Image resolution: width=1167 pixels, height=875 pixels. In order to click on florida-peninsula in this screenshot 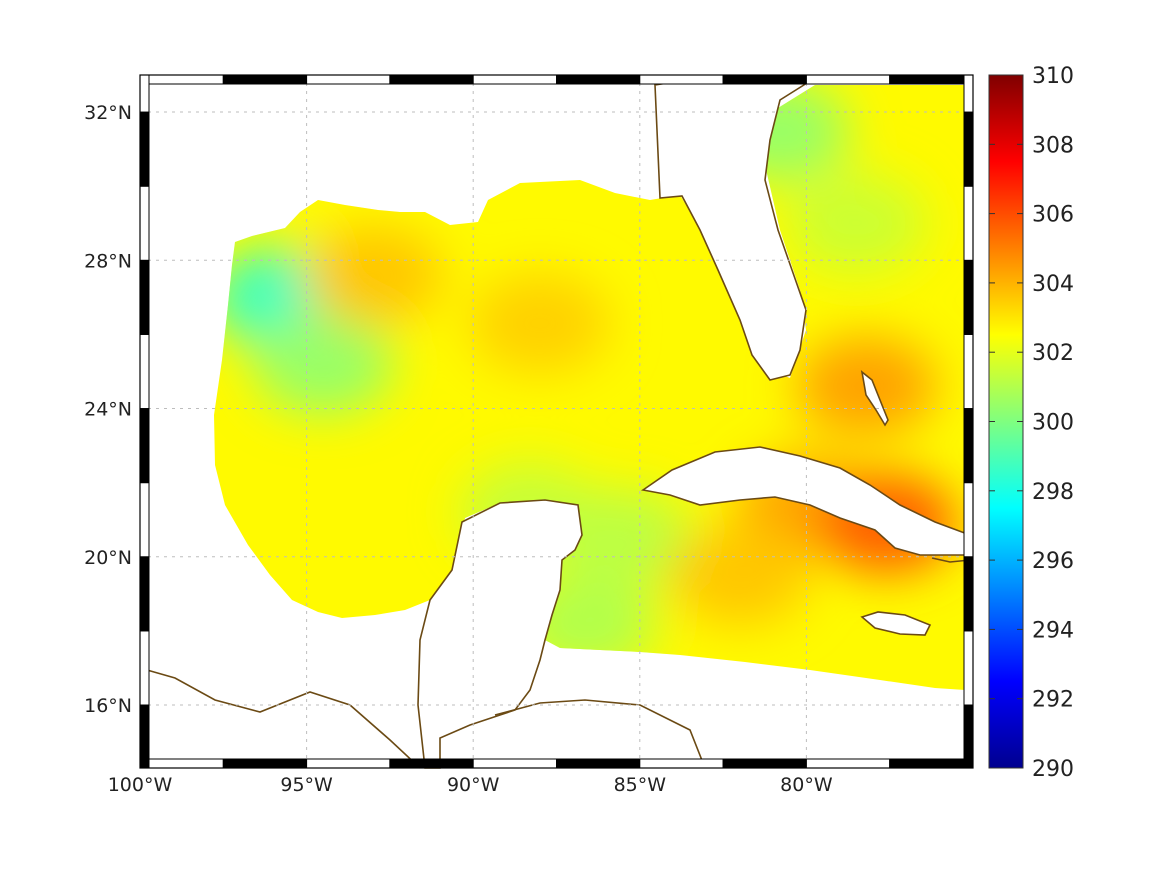, I will do `click(736, 229)`.